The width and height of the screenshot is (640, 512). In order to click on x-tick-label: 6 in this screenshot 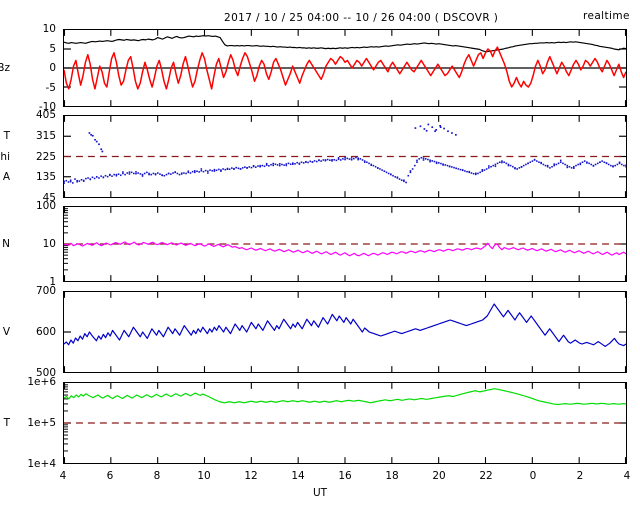, I will do `click(110, 476)`.